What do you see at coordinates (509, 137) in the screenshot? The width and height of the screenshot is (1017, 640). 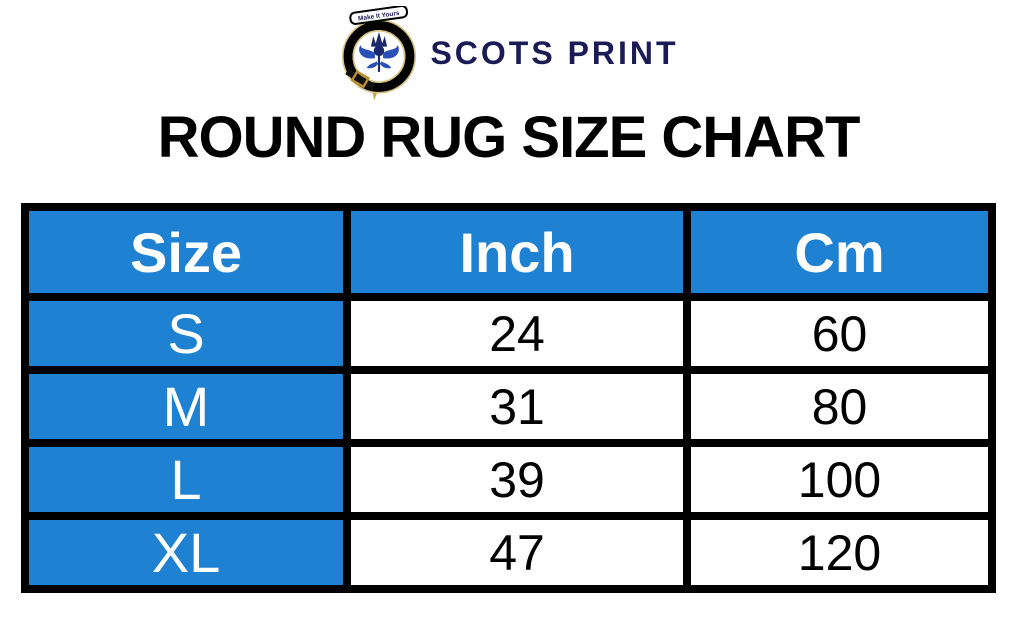 I see `page-title: ROUND RUG SIZE CHART` at bounding box center [509, 137].